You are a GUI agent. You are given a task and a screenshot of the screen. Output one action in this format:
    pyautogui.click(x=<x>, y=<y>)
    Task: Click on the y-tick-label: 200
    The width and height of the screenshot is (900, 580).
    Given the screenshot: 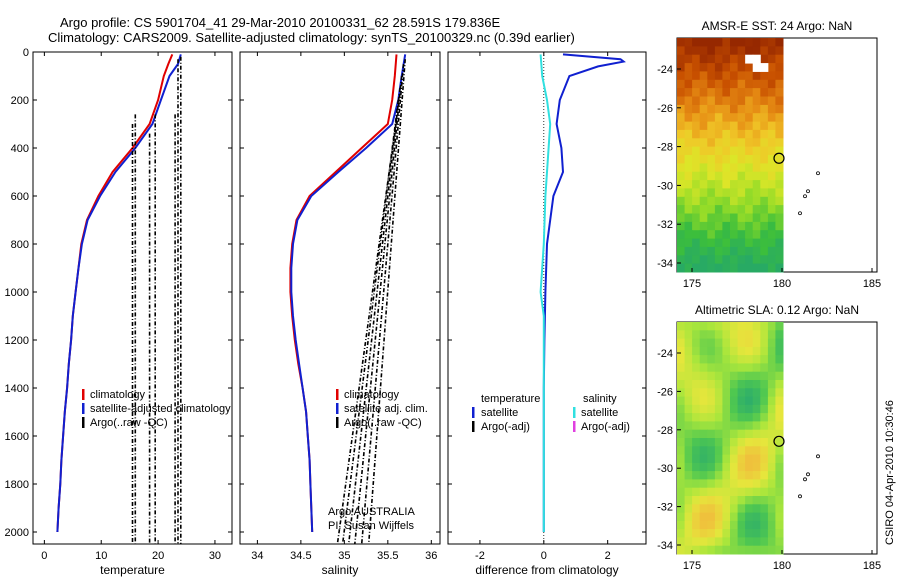 What is the action you would take?
    pyautogui.click(x=20, y=101)
    